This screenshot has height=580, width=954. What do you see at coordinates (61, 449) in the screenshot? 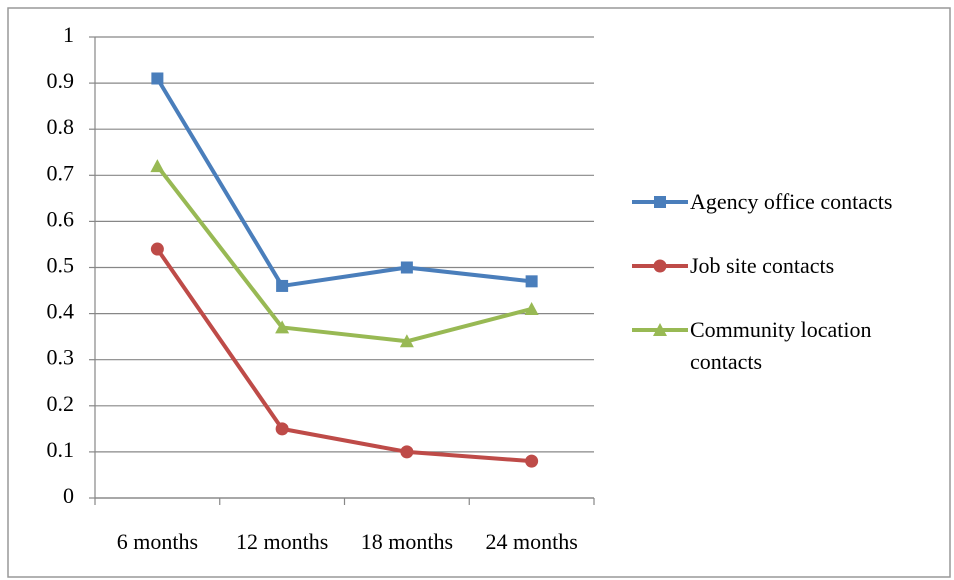
I see `y-tick-label: 0.1` at bounding box center [61, 449].